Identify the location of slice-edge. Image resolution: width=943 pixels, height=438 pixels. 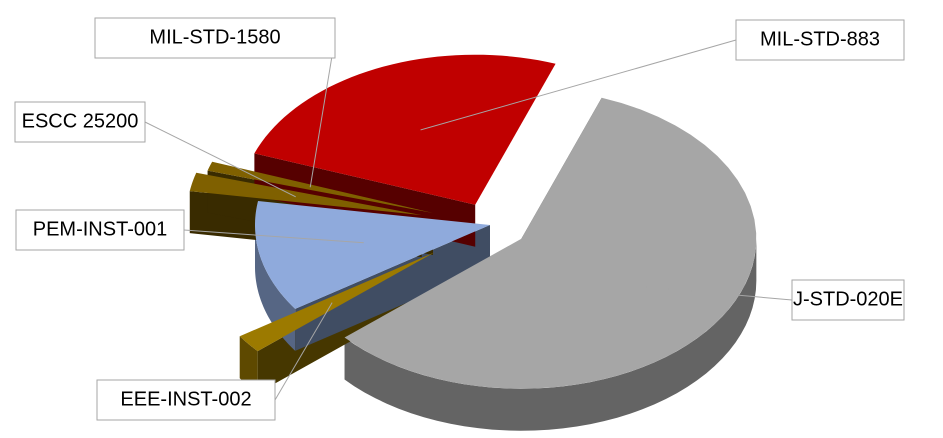
(392, 288).